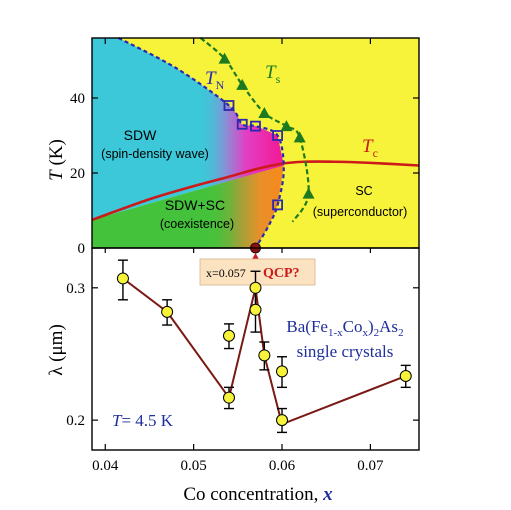 The height and width of the screenshot is (510, 511). I want to click on ts-markers, so click(266, 125).